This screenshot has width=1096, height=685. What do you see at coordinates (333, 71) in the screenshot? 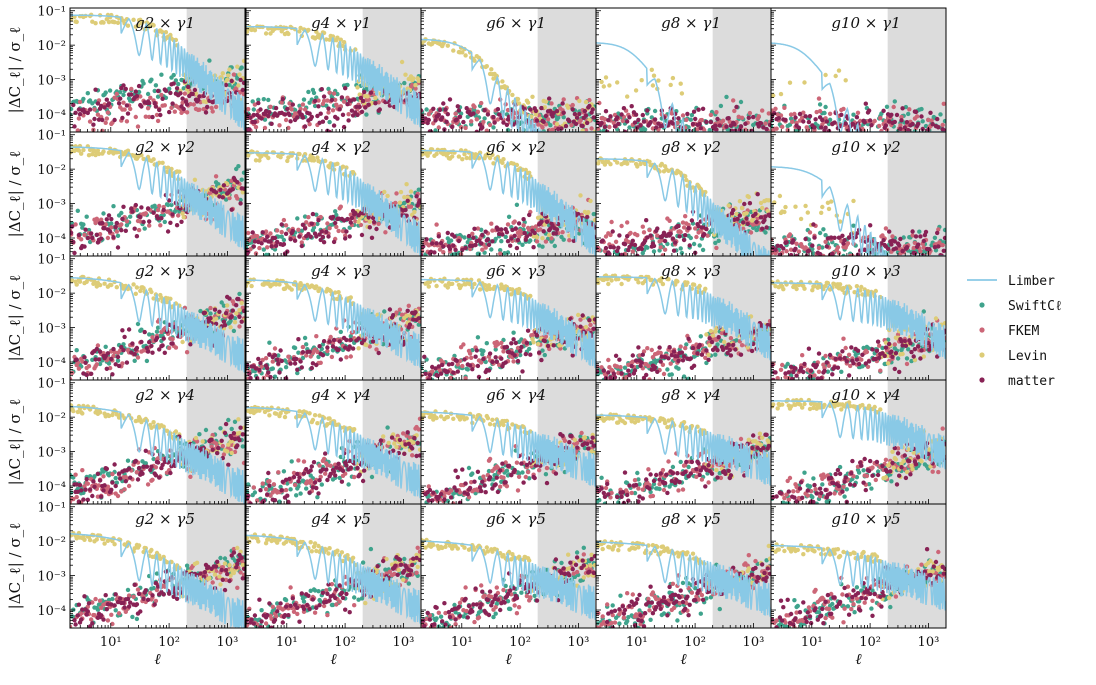
I see `panel-g4×γ1: g4 × γ1` at bounding box center [333, 71].